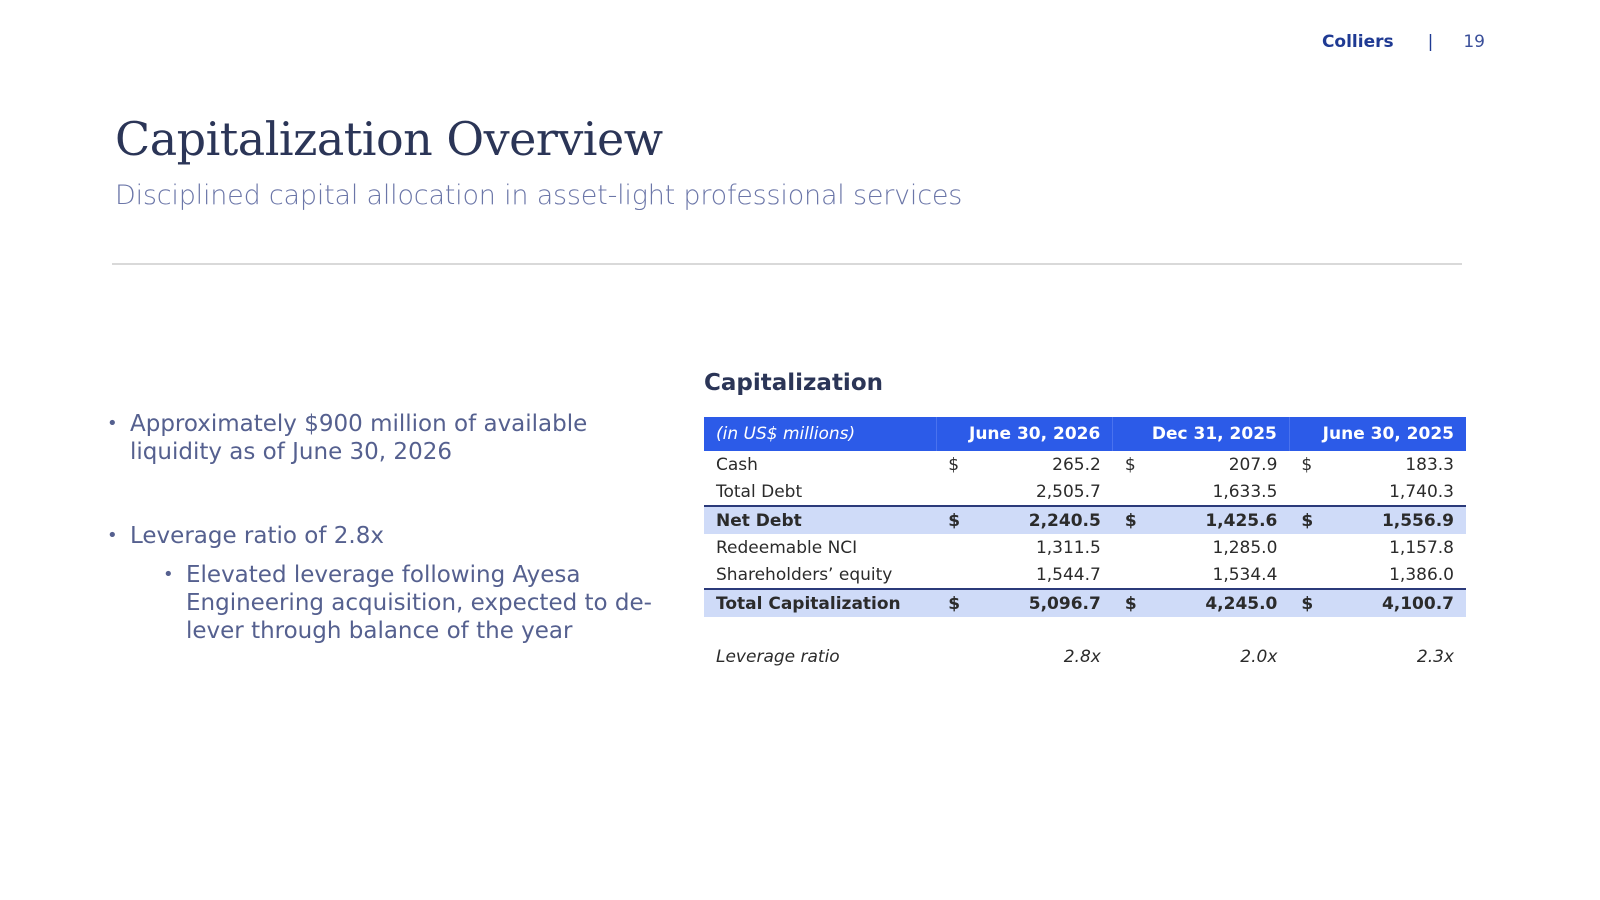  What do you see at coordinates (793, 383) in the screenshot?
I see `table-title: Capitalization` at bounding box center [793, 383].